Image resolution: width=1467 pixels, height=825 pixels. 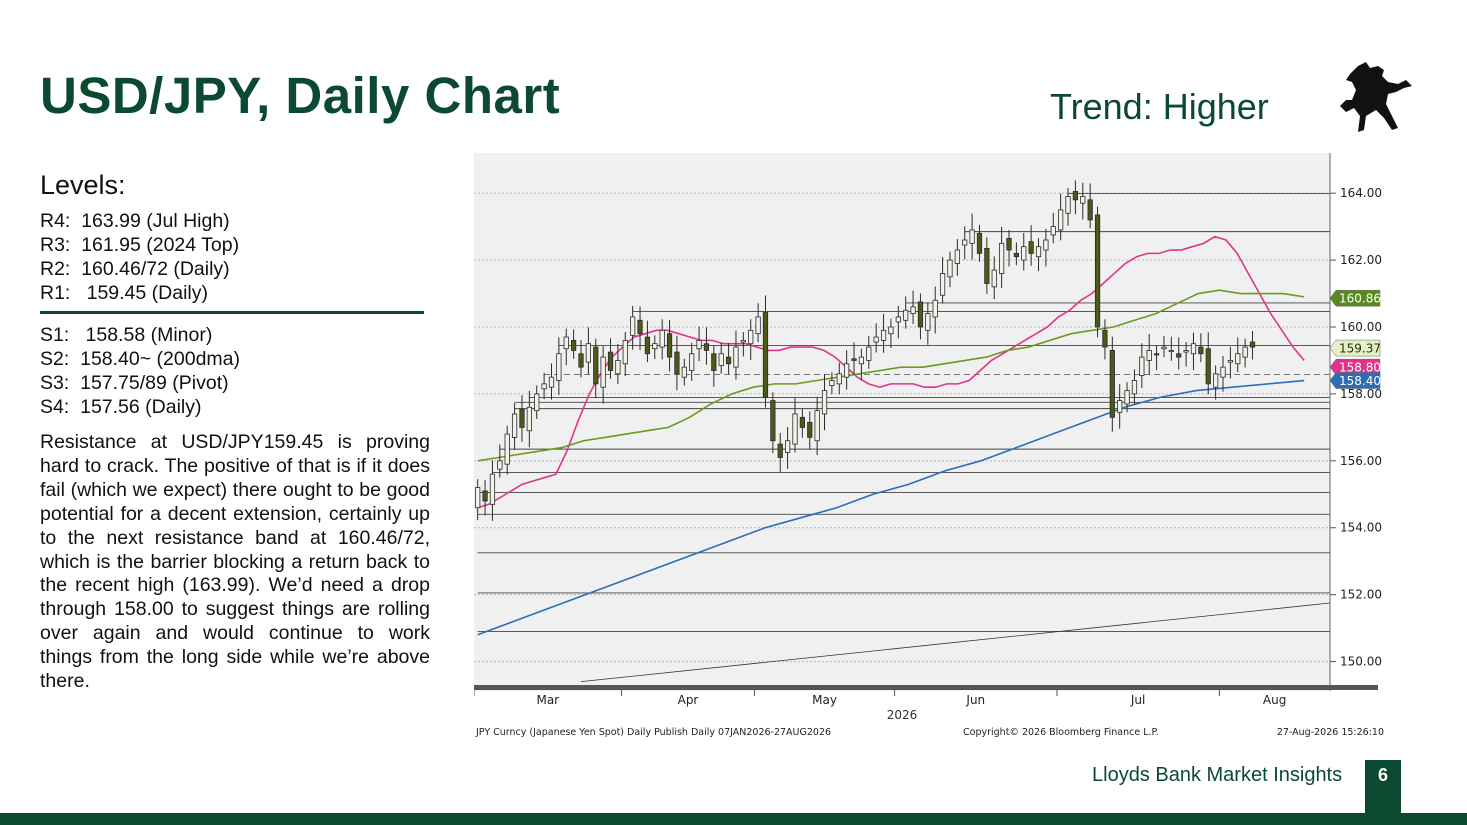 I want to click on y-tick-label: 162.00, so click(x=1361, y=260).